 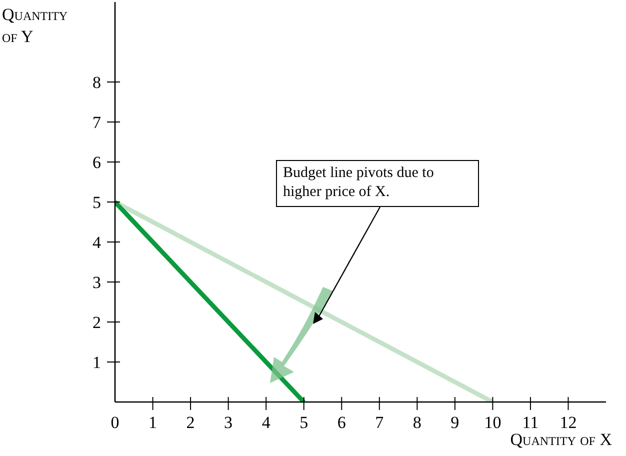 What do you see at coordinates (97, 242) in the screenshot?
I see `y-tick-label: 4` at bounding box center [97, 242].